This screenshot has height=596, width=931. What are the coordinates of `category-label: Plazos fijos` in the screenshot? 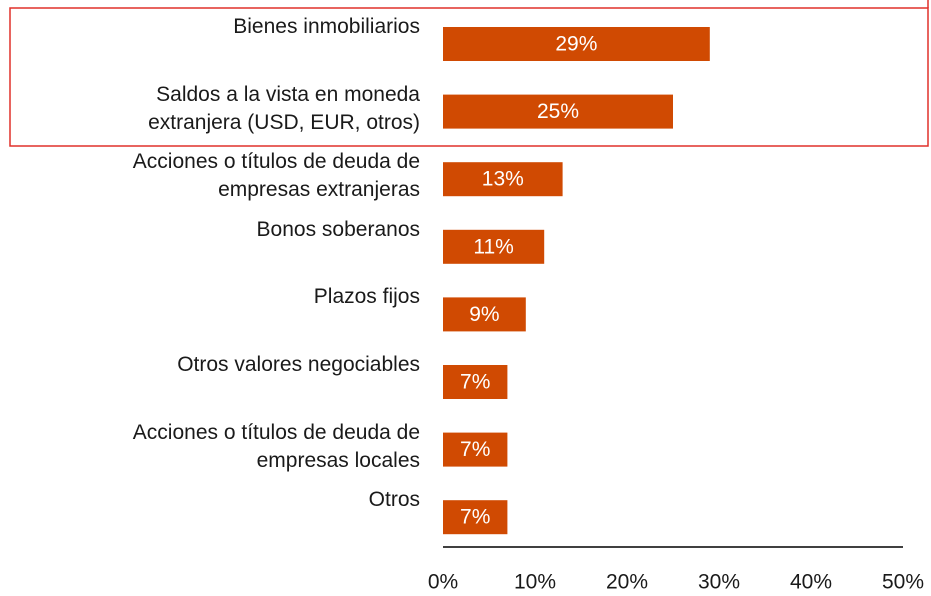 It's located at (366, 297).